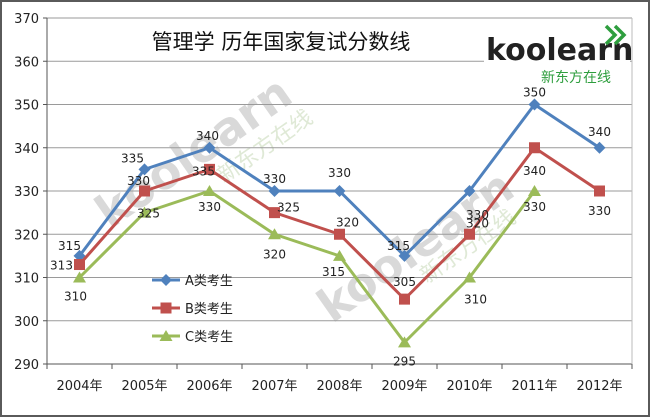 This screenshot has height=419, width=650. I want to click on legend-label: B类考生, so click(209, 309).